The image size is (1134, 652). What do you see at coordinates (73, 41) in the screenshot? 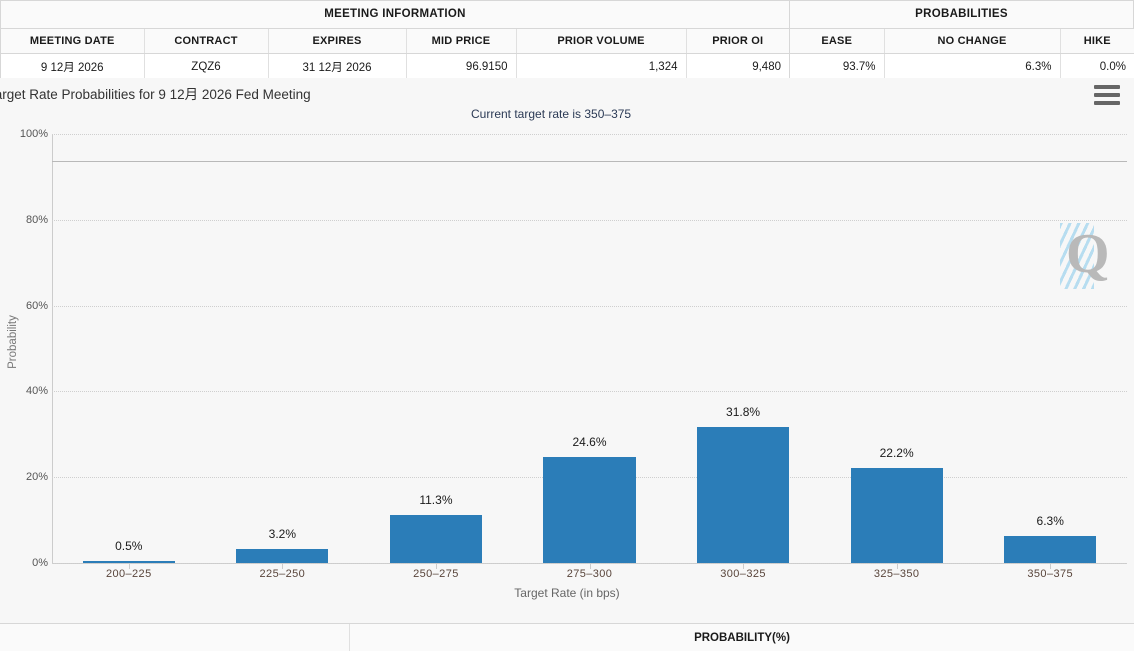
I see `col-meeting-date: MEETING DATE` at bounding box center [73, 41].